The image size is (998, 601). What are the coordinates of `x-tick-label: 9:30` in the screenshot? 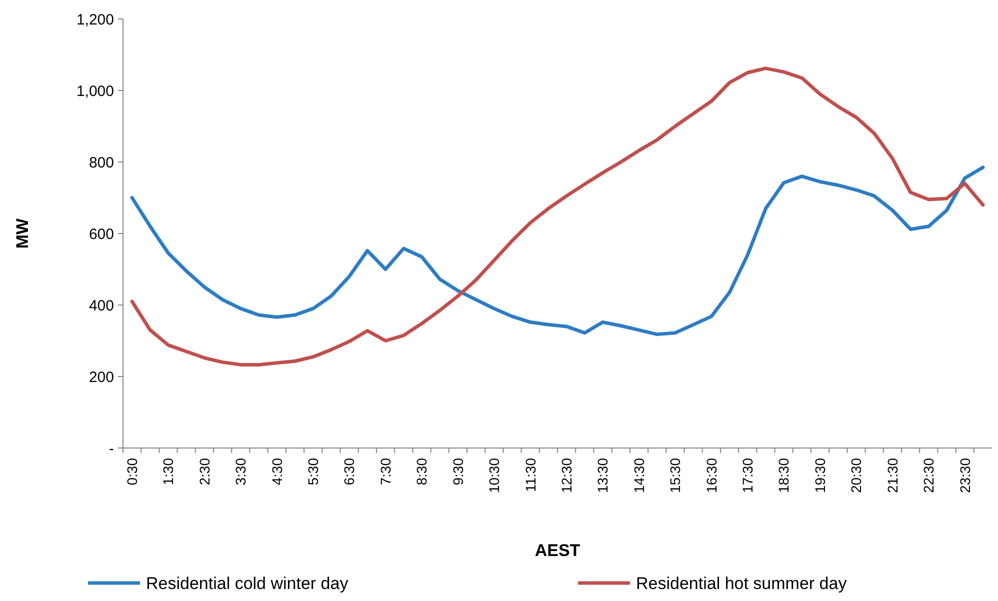 It's located at (458, 472).